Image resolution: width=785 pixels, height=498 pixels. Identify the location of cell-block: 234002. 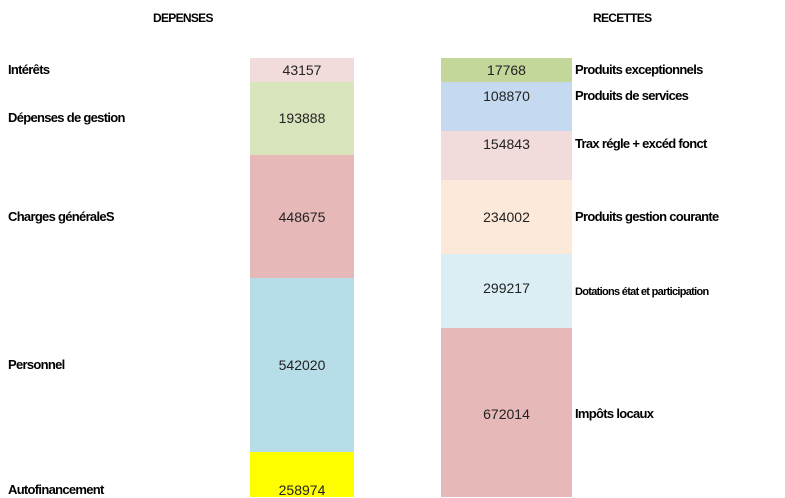
(506, 217).